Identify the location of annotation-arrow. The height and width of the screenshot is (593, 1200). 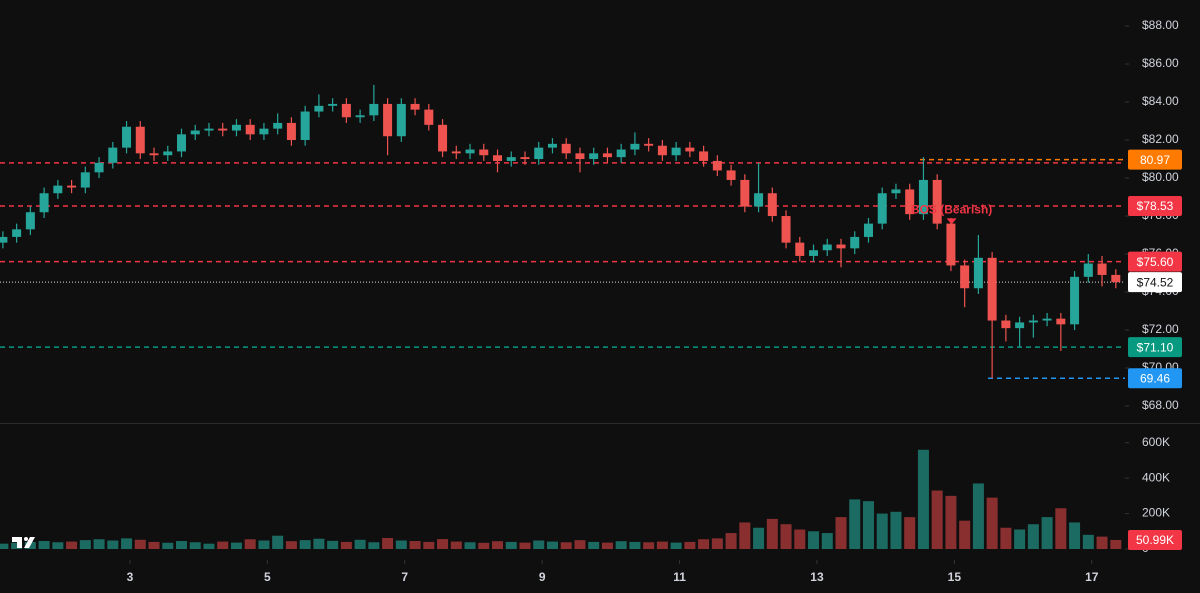
(951, 221).